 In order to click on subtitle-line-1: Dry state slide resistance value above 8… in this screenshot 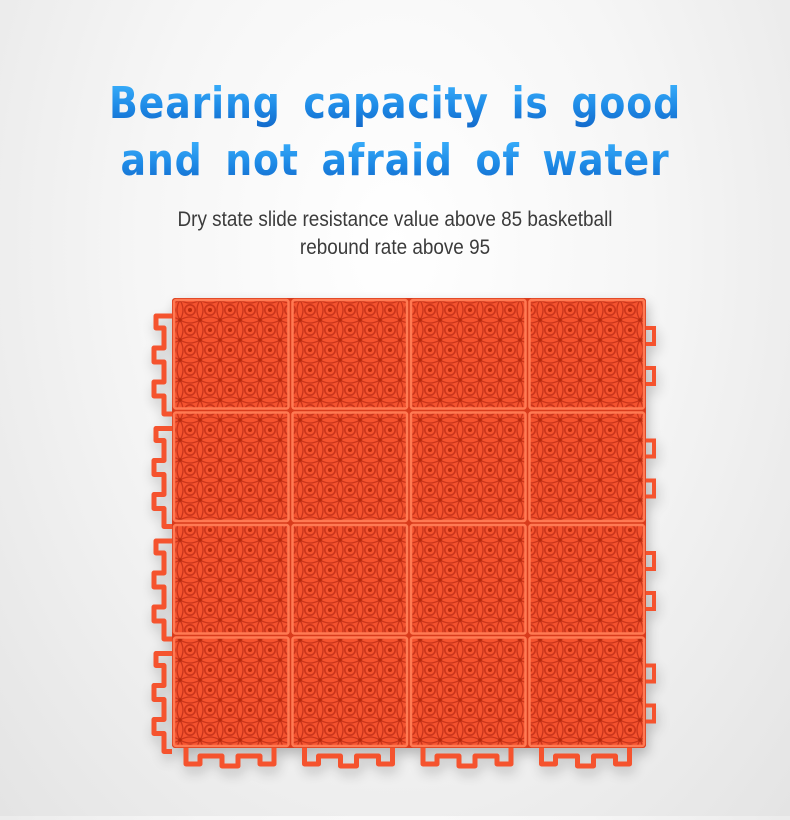, I will do `click(395, 219)`.